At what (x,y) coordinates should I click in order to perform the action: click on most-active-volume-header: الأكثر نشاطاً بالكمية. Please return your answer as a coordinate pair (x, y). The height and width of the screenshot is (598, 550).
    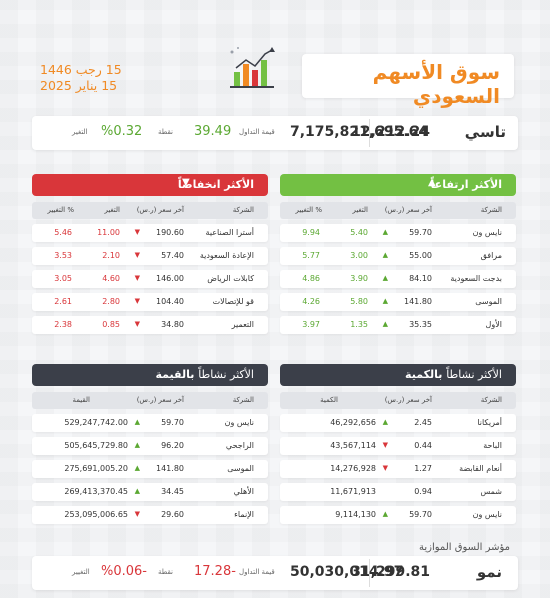
    Looking at the image, I should click on (398, 375).